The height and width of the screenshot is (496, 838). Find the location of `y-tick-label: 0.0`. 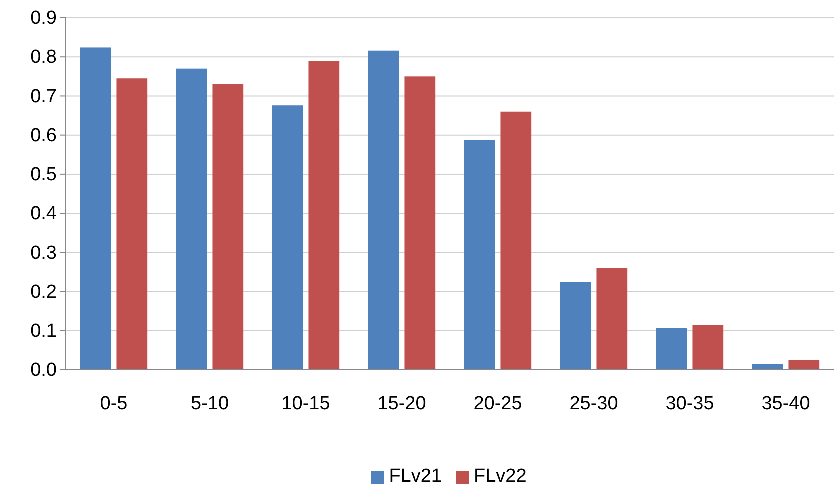

y-tick-label: 0.0 is located at coordinates (43, 371).